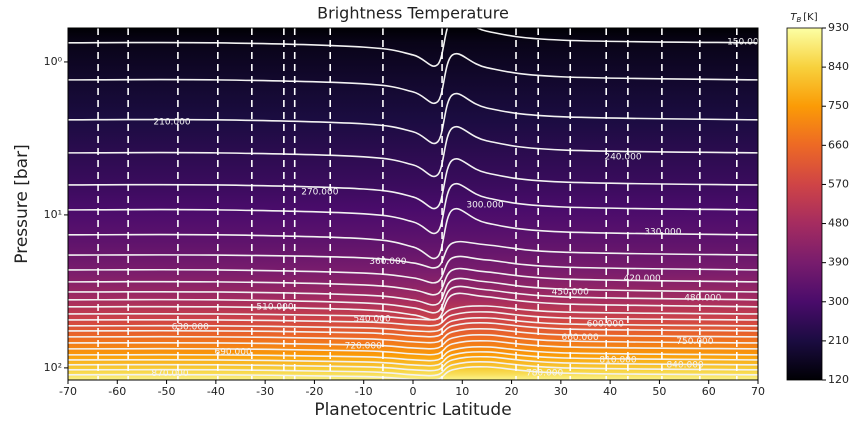 The width and height of the screenshot is (858, 423). Describe the element at coordinates (484, 205) in the screenshot. I see `contour-label: 300.000` at that location.